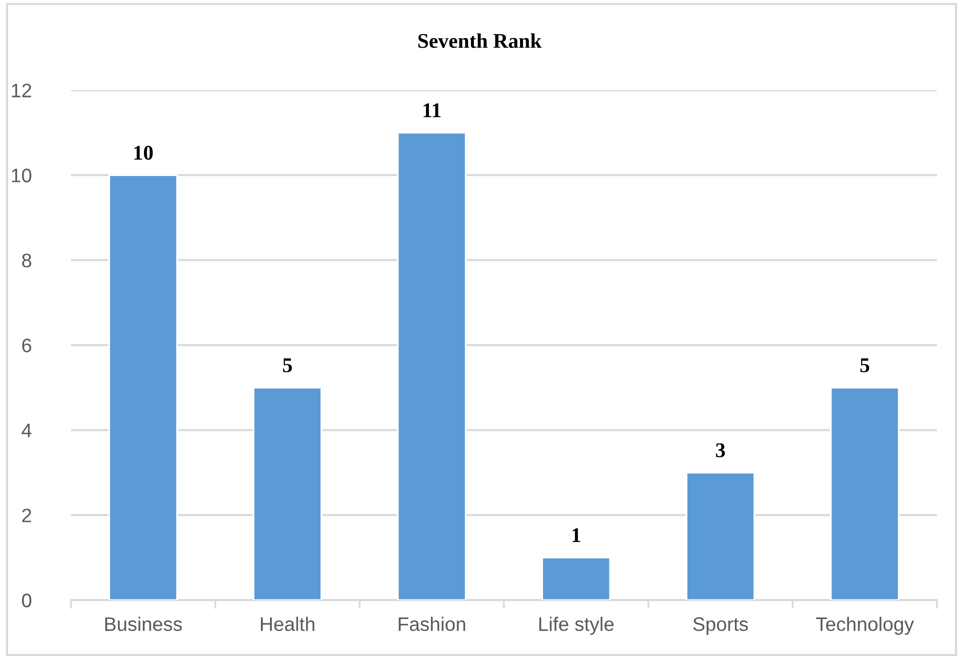 This screenshot has width=959, height=658. What do you see at coordinates (480, 40) in the screenshot?
I see `chart-title: Seventh Rank` at bounding box center [480, 40].